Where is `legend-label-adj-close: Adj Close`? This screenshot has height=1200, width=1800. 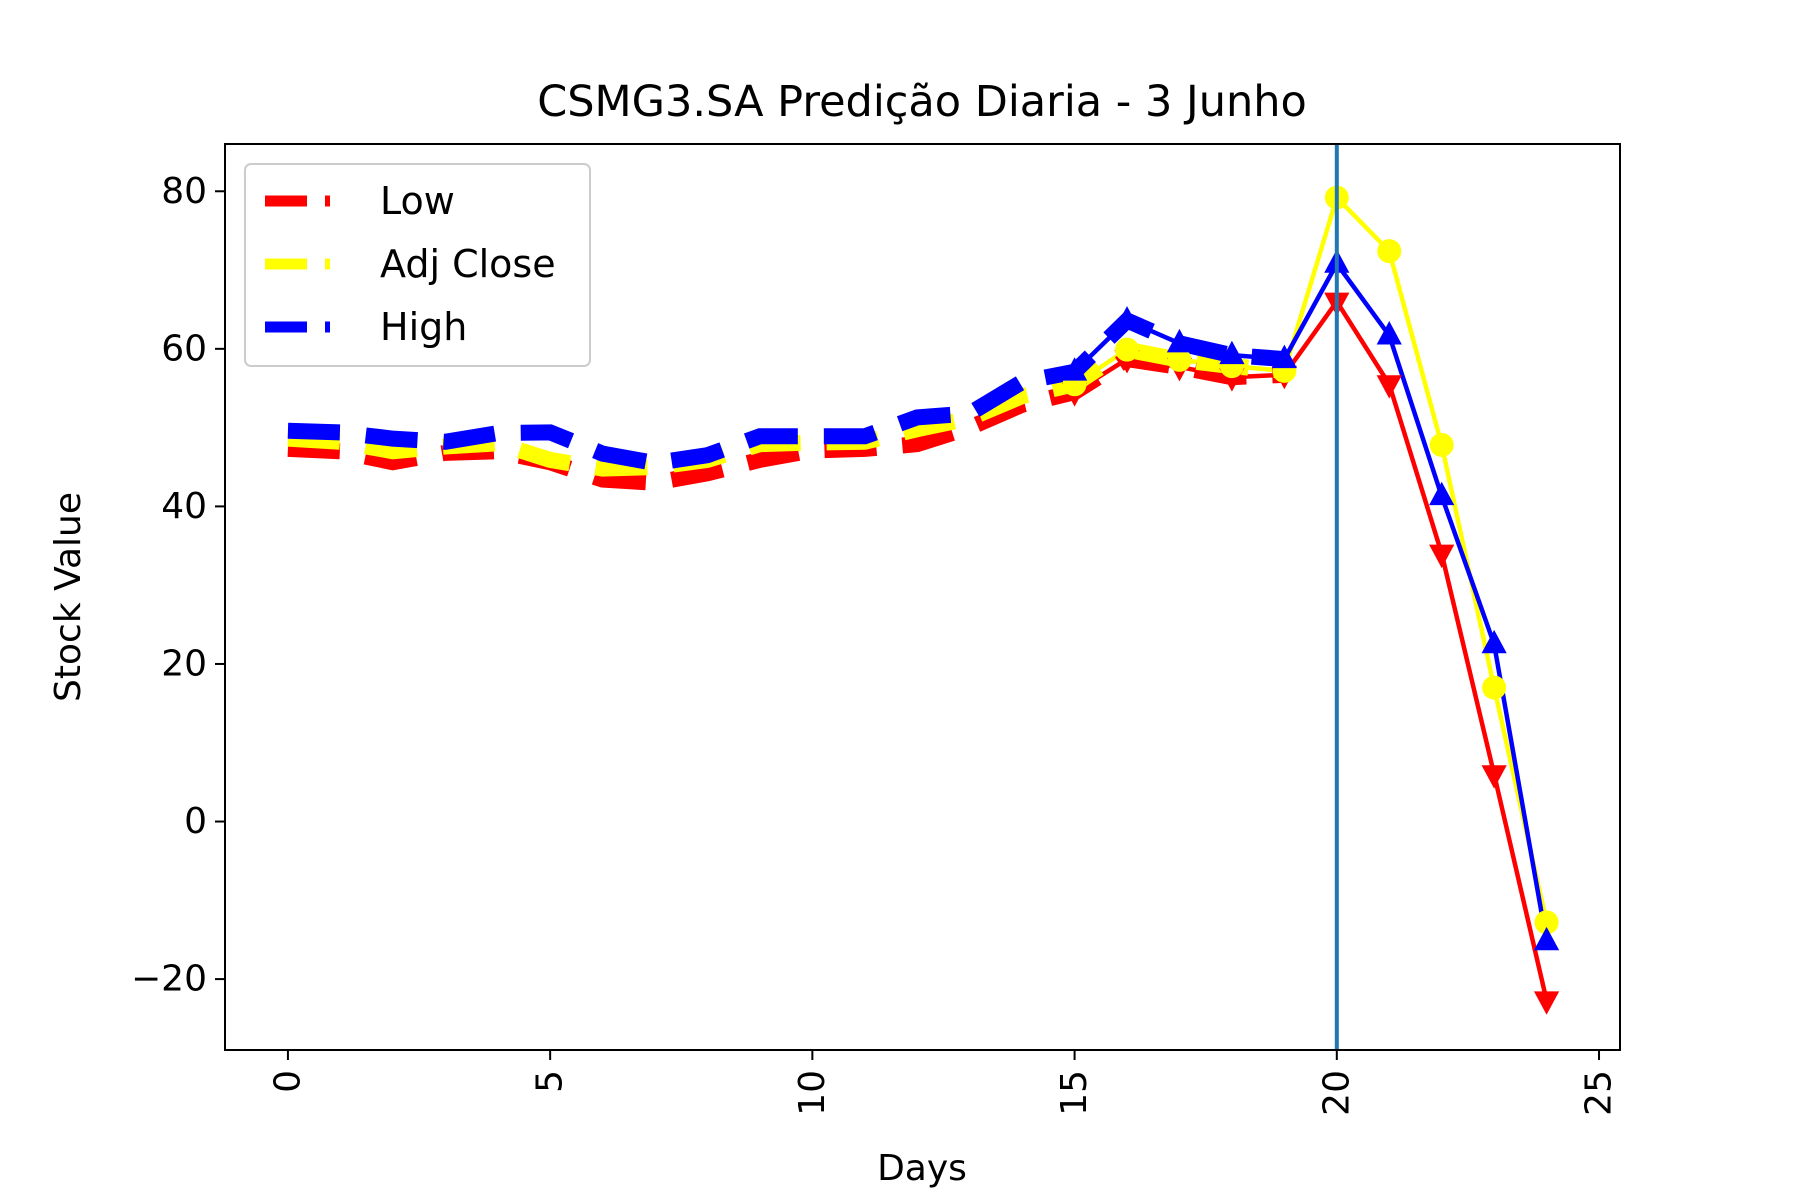 legend-label-adj-close: Adj Close is located at coordinates (468, 264).